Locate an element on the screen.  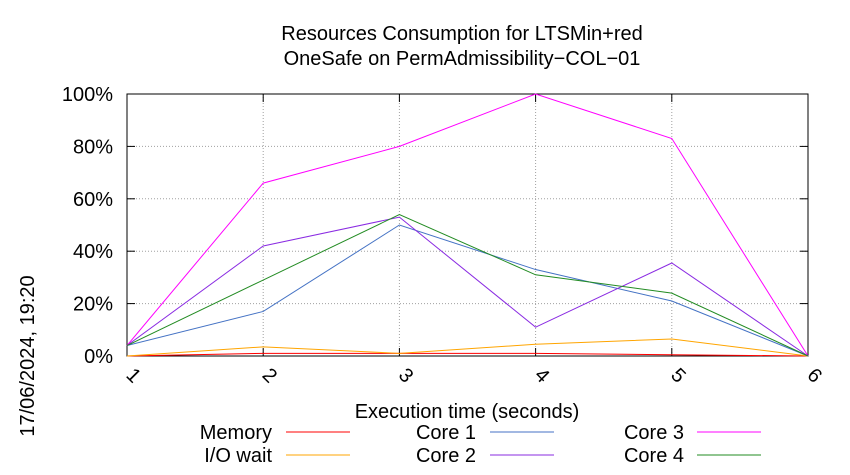
chart-title-line-1: Resources Consumption for LTSMin+red is located at coordinates (461, 34).